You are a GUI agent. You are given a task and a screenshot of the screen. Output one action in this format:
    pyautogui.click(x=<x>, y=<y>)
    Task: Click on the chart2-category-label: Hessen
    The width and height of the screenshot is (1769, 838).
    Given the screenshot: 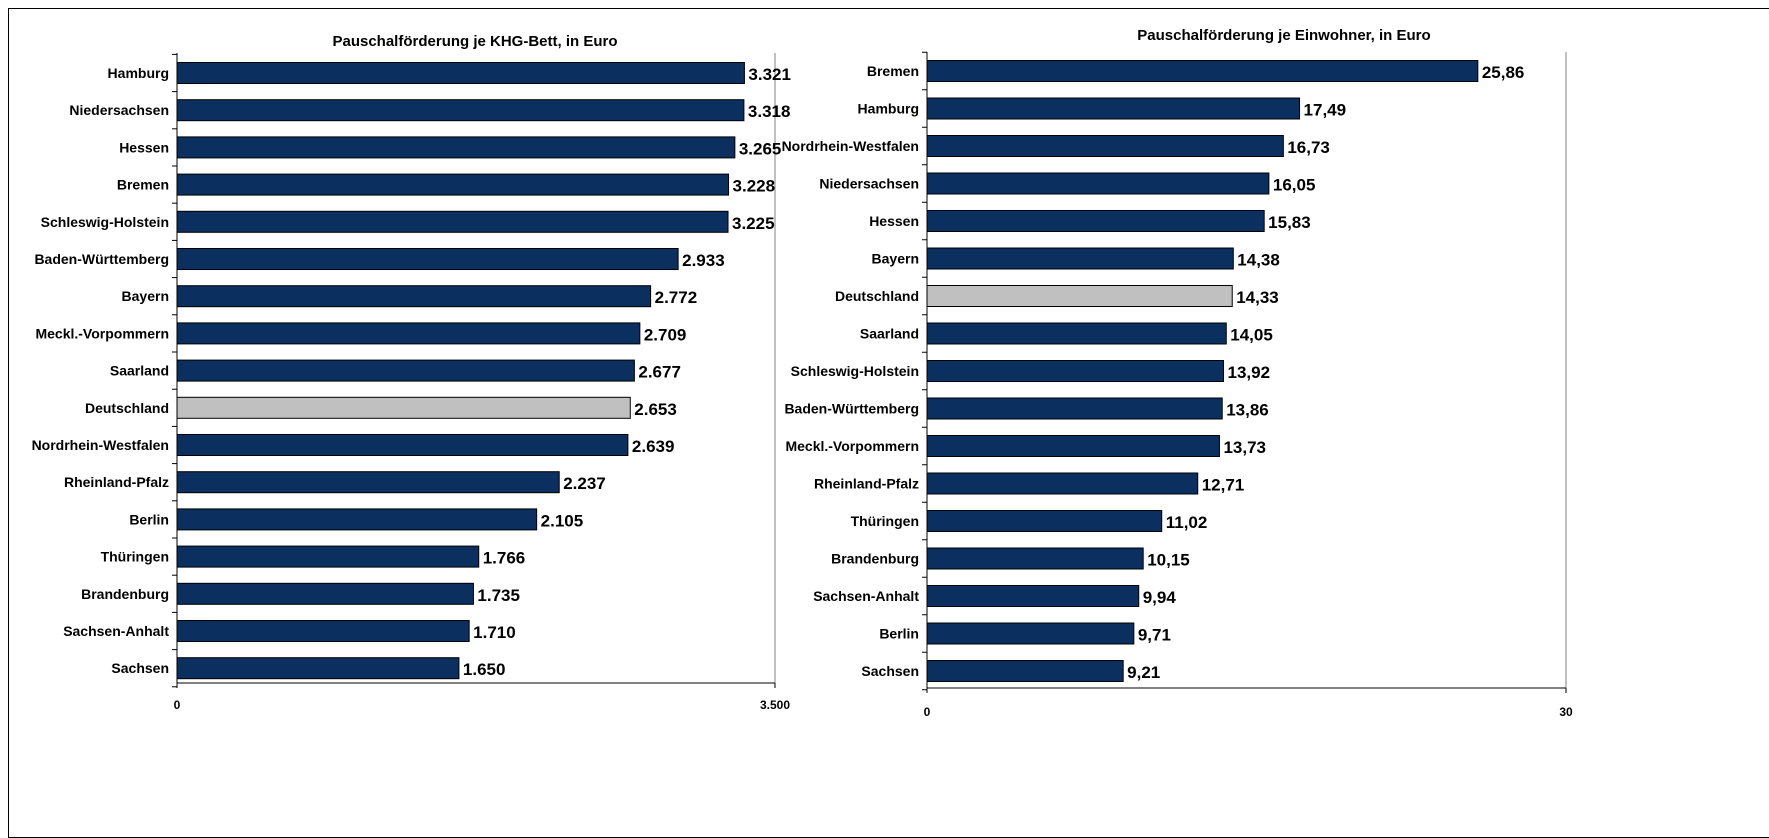 What is the action you would take?
    pyautogui.click(x=894, y=221)
    